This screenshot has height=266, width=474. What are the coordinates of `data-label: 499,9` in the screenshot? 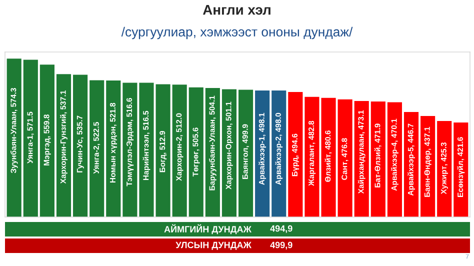 It's located at (281, 246).